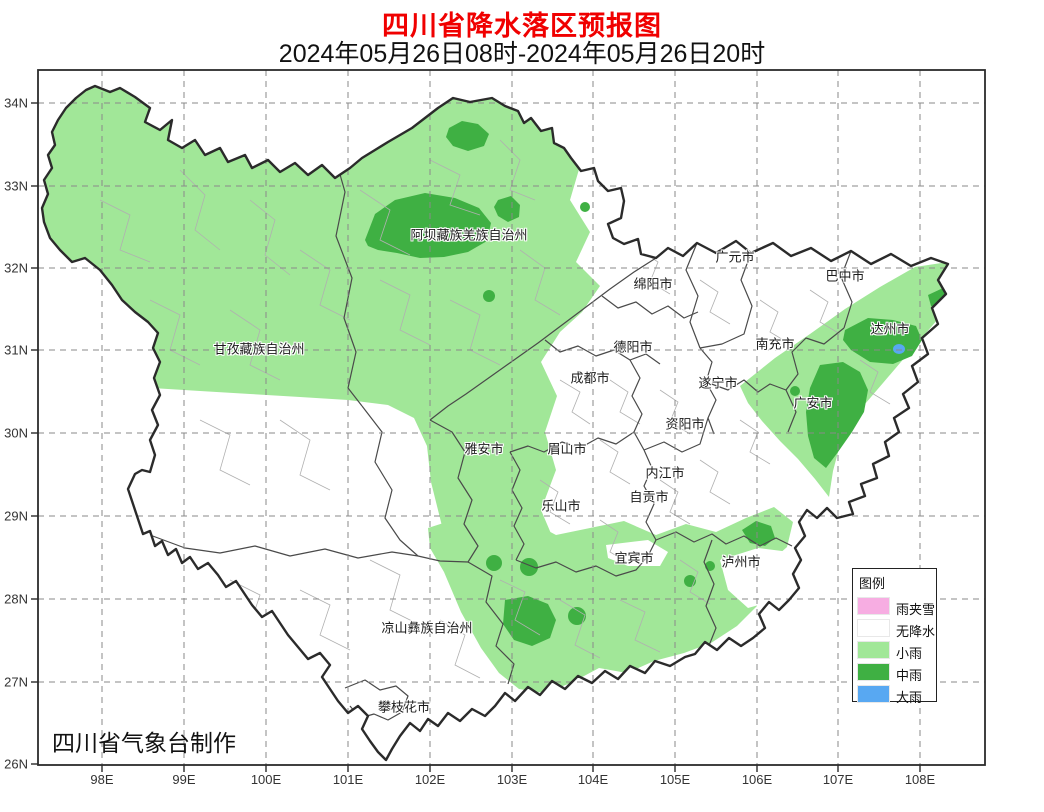  Describe the element at coordinates (894, 636) in the screenshot. I see `legend-box: 图例 雨夹雪 无降水 小雨 中雨 大雨` at that location.